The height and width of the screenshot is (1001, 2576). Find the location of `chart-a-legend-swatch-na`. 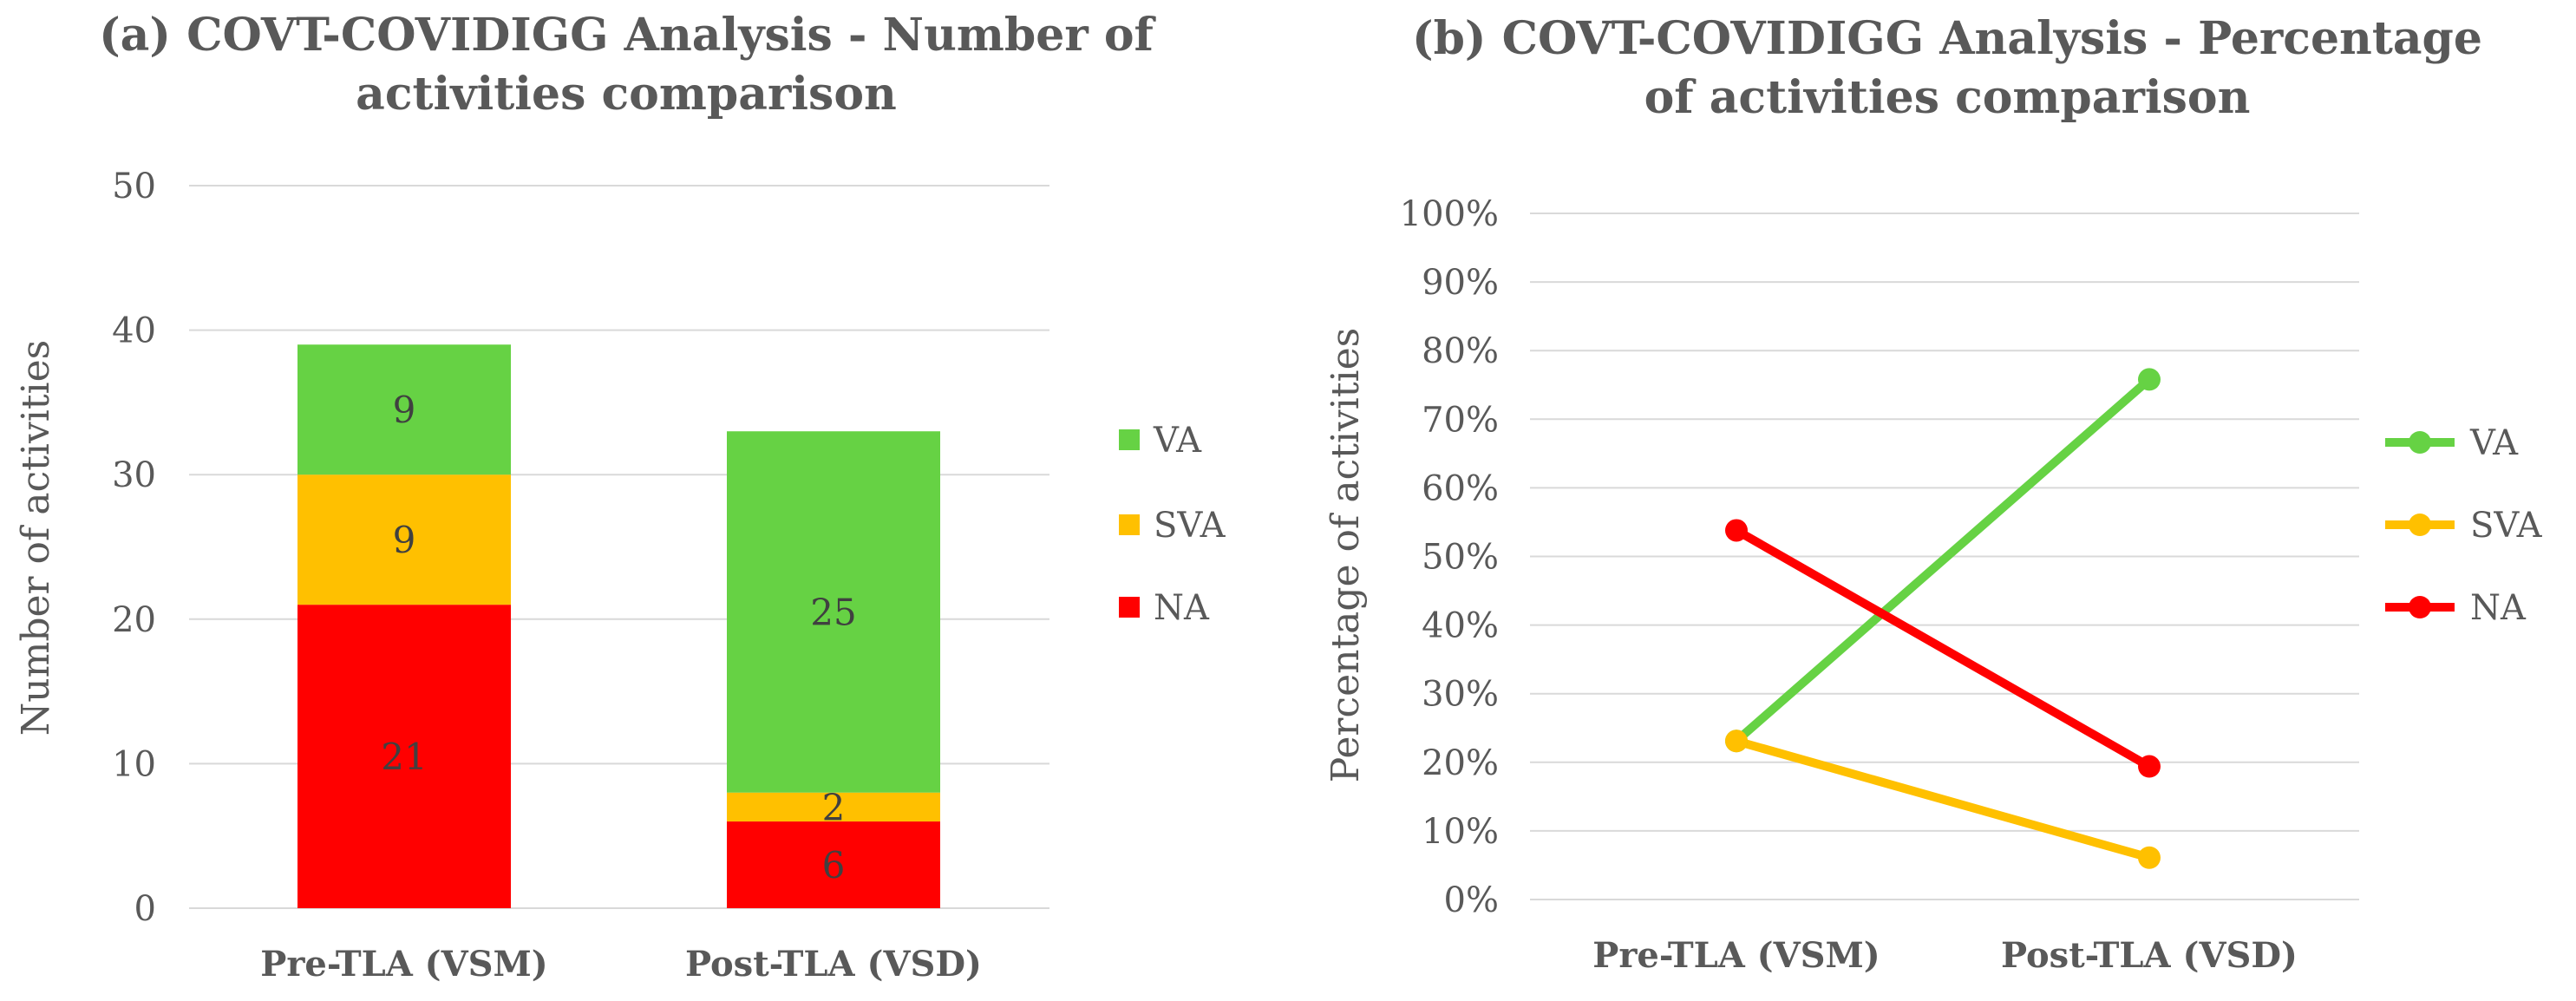

chart-a-legend-swatch-na is located at coordinates (1129, 607).